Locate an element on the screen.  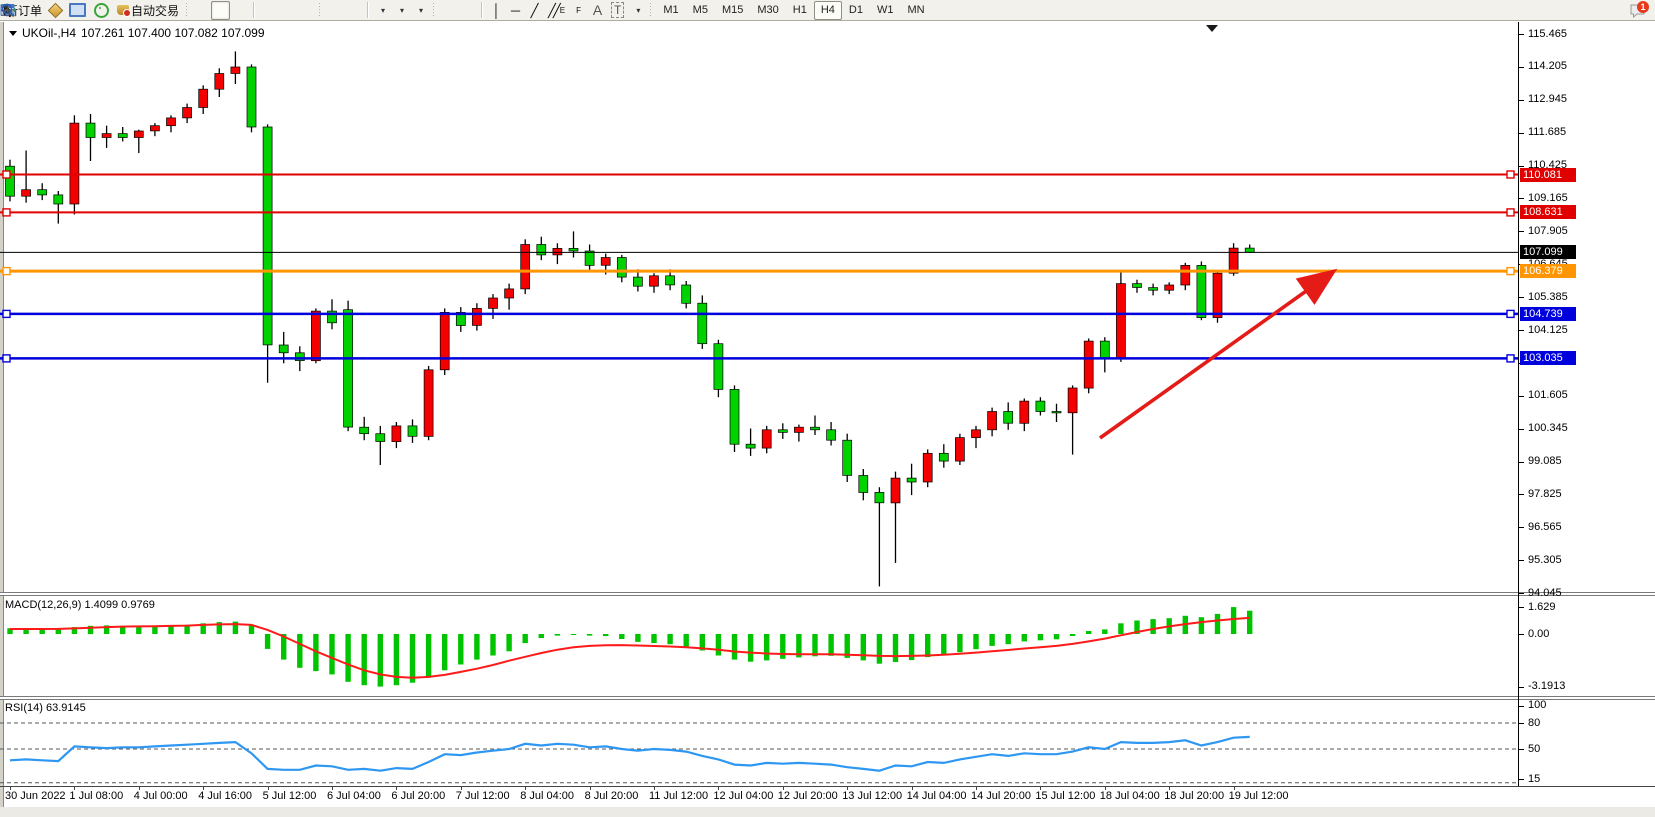
text-button: A is located at coordinates (597, 10).